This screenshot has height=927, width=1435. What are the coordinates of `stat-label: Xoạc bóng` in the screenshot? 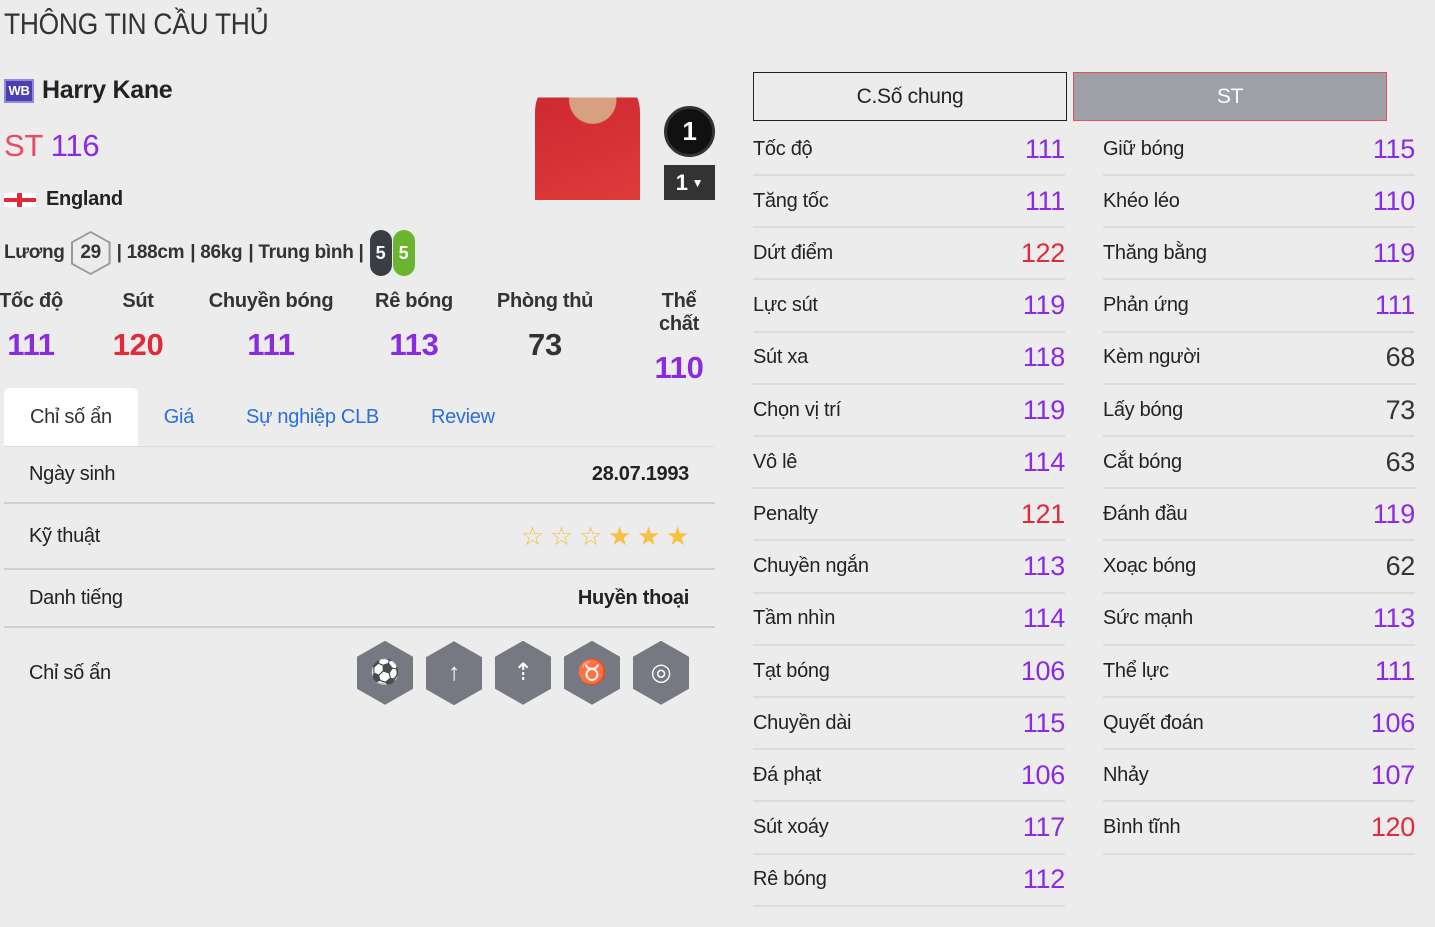 It's located at (1149, 566).